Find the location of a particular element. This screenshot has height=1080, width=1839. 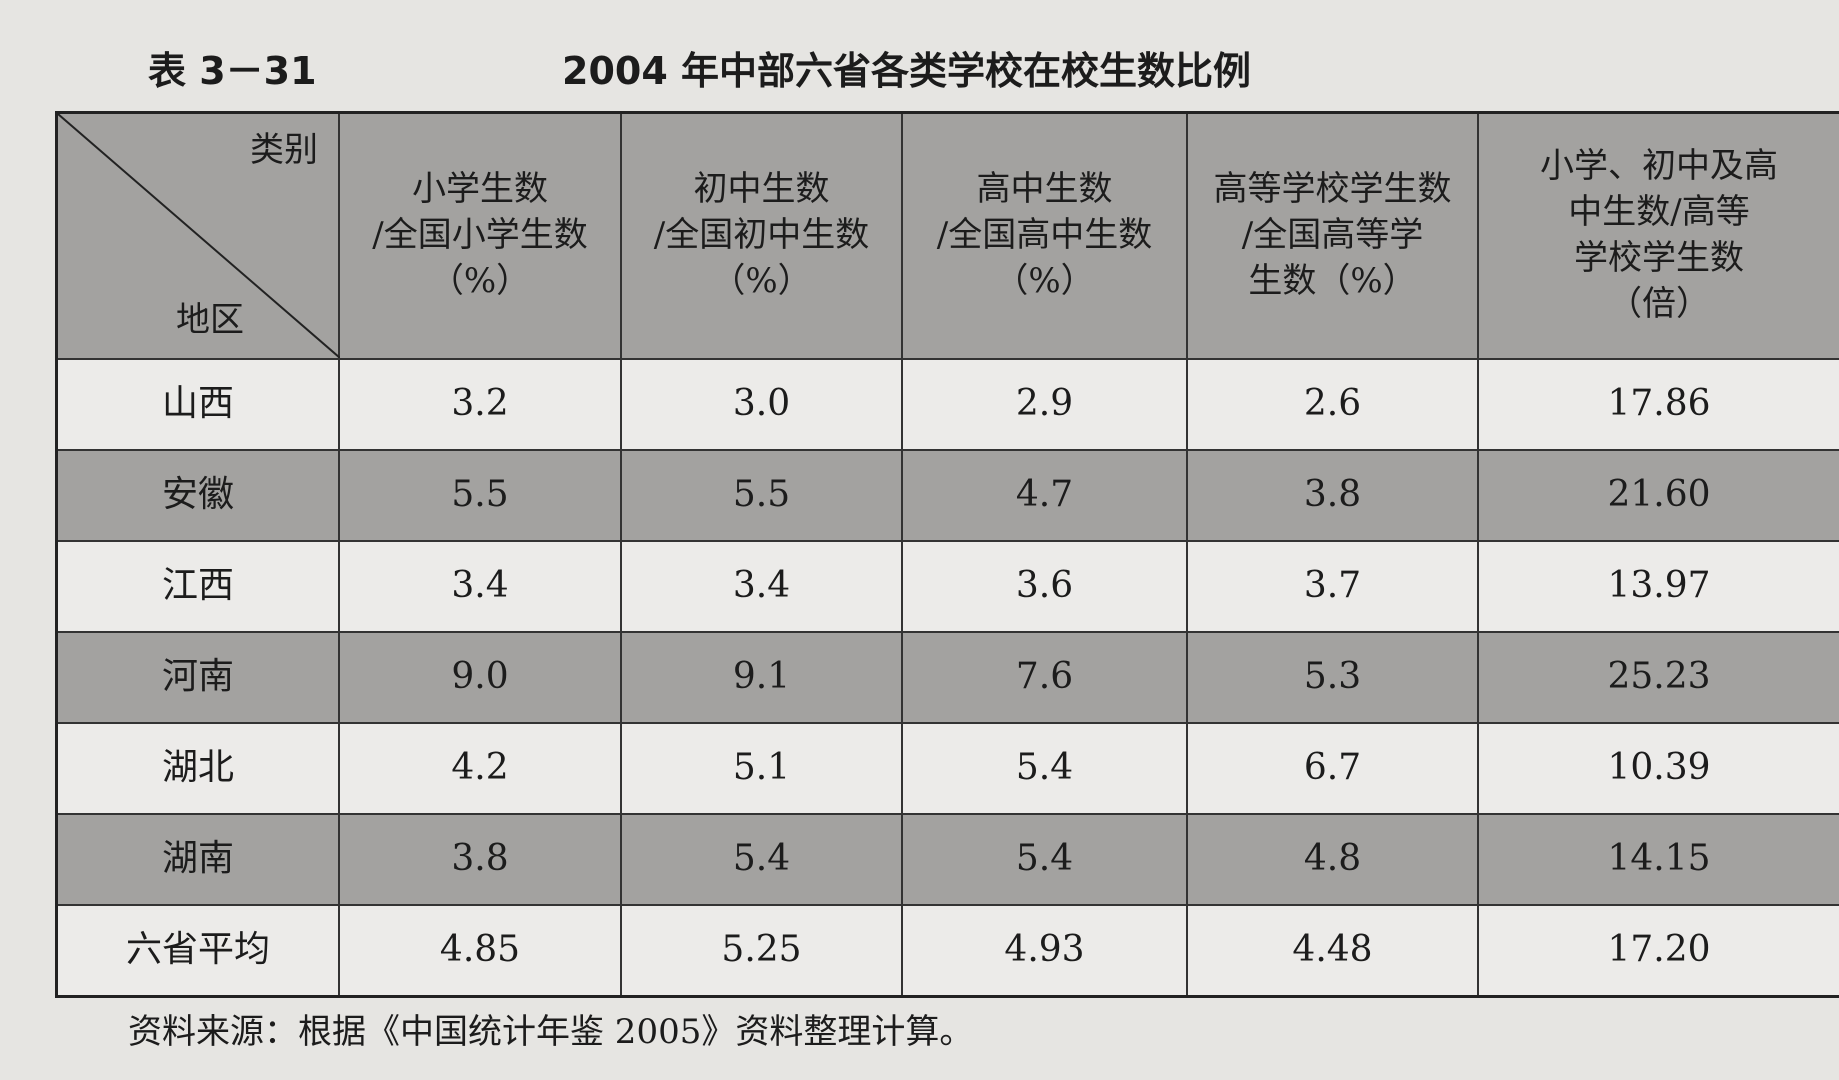

table-row: 山西 3.2 3.0 2.9 2.6 17.86 is located at coordinates (948, 405).